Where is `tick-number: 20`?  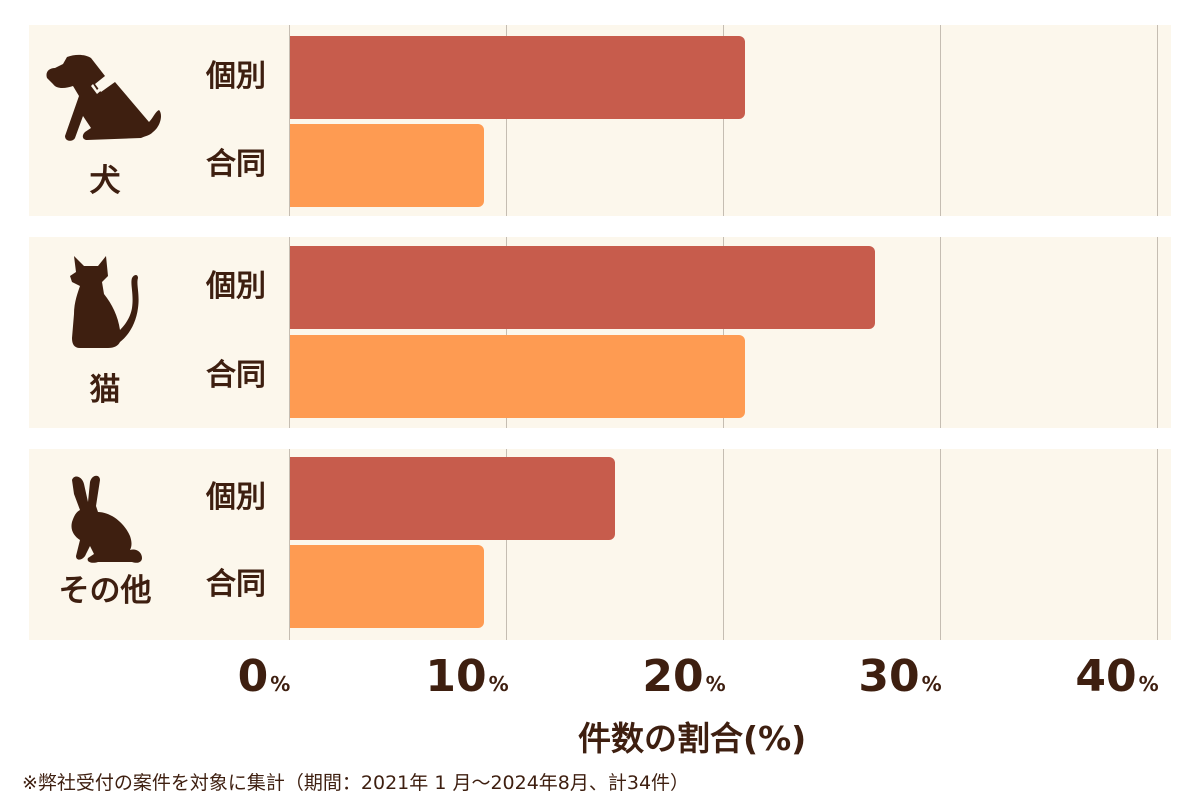 tick-number: 20 is located at coordinates (673, 676).